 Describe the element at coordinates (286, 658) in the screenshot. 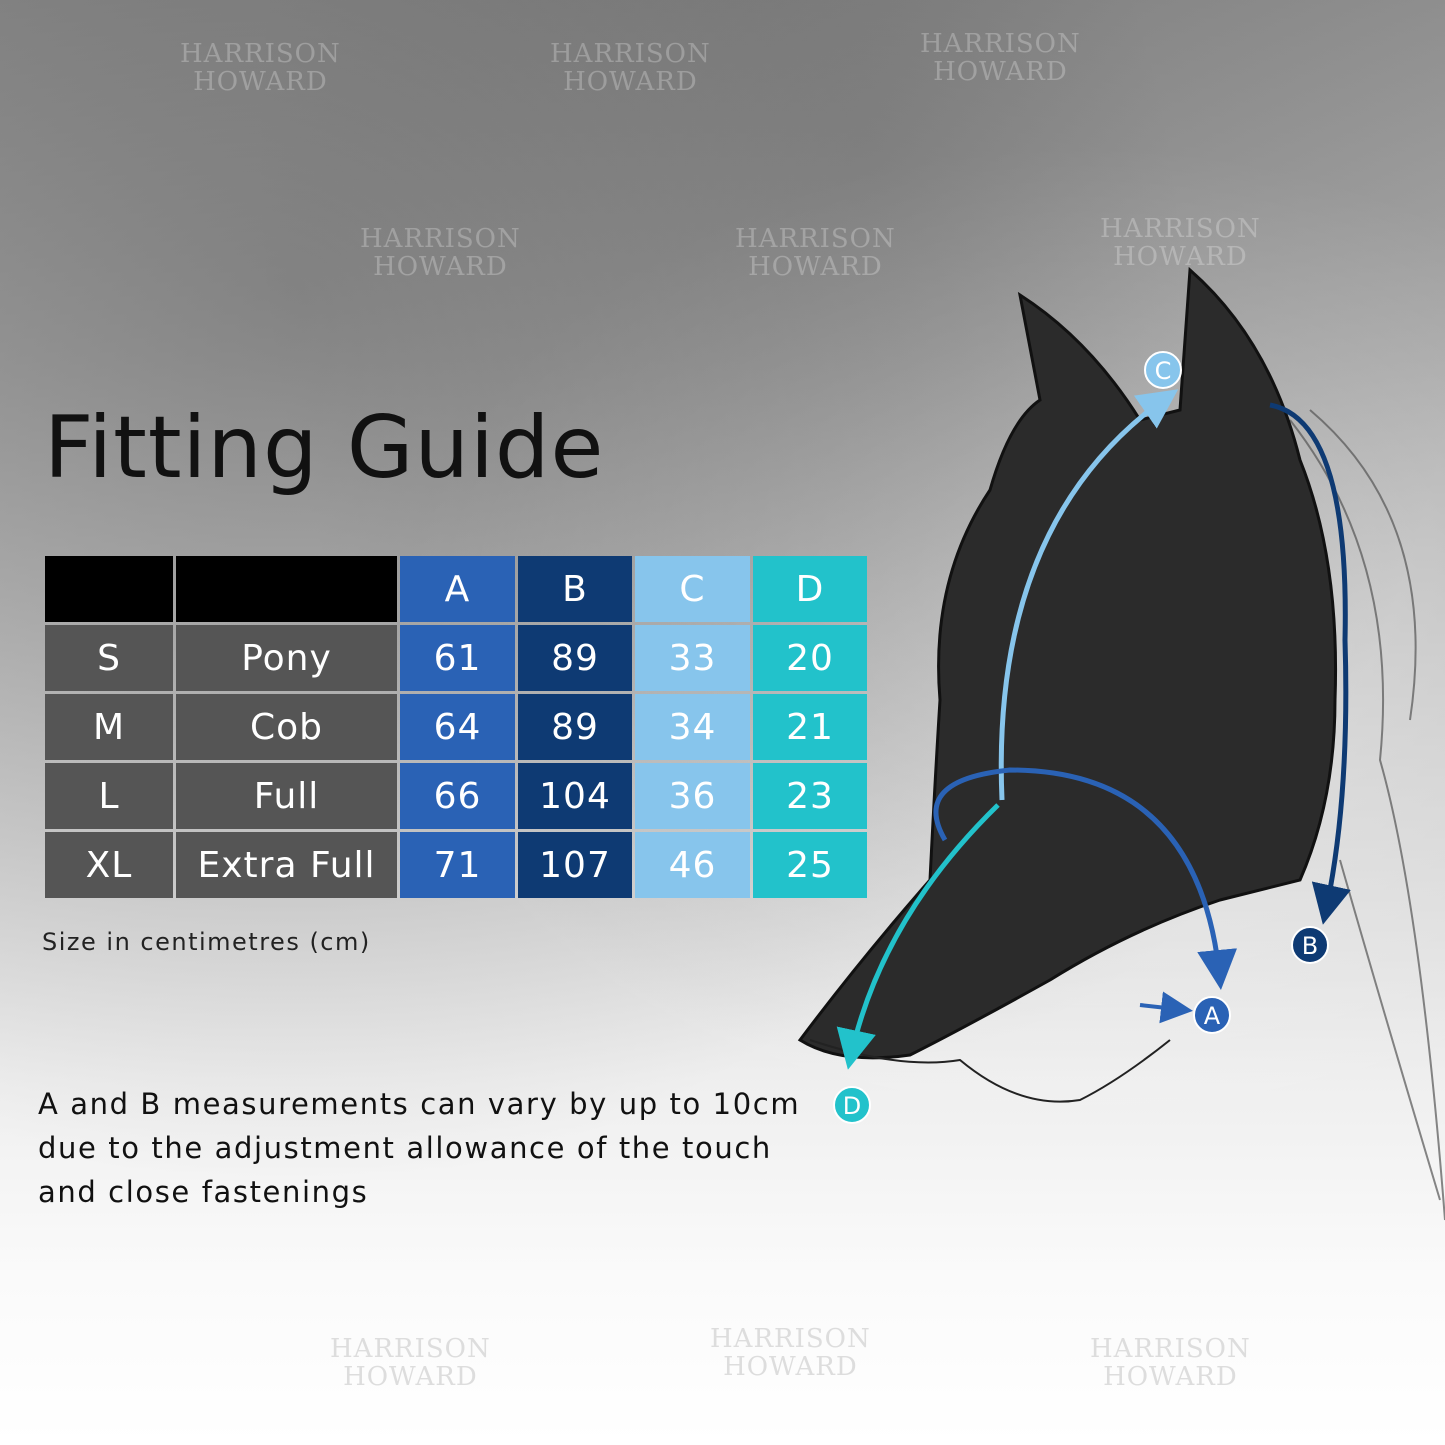

I see `cell-name: Pony` at that location.